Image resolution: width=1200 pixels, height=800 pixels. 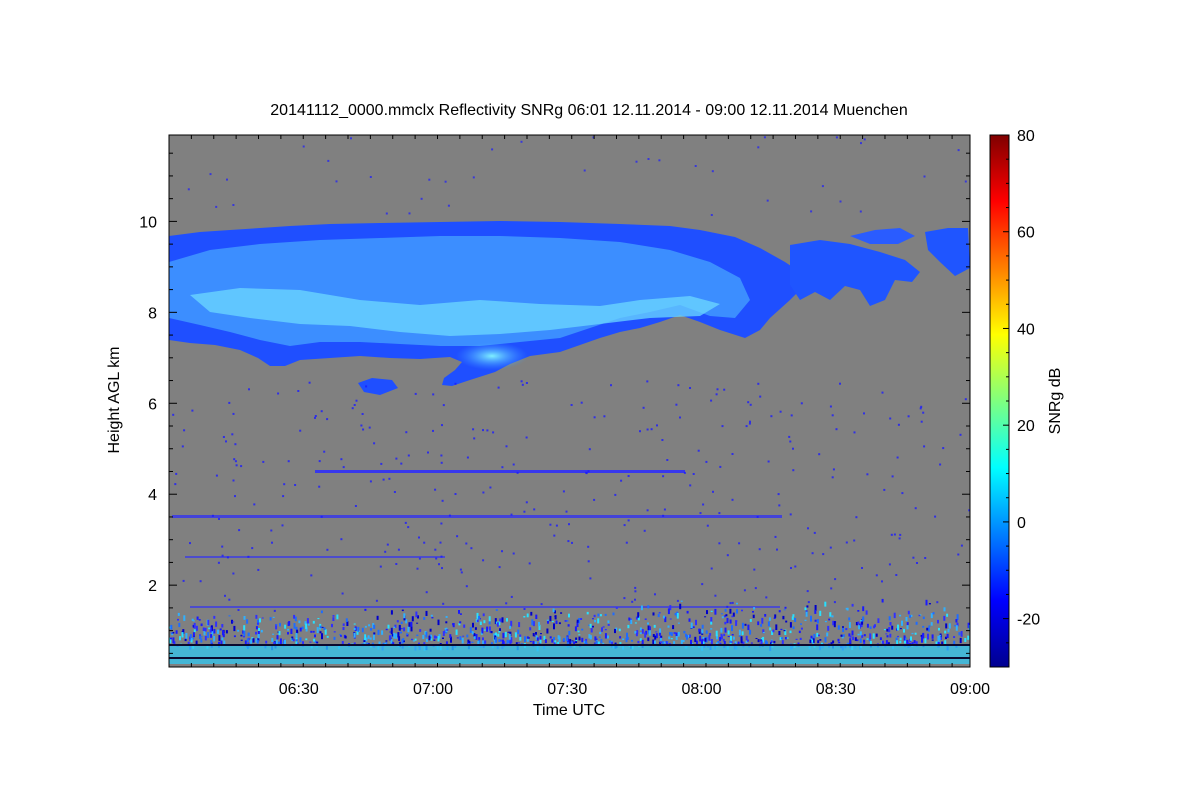 What do you see at coordinates (1021, 523) in the screenshot?
I see `colorbar-tick-label: 0` at bounding box center [1021, 523].